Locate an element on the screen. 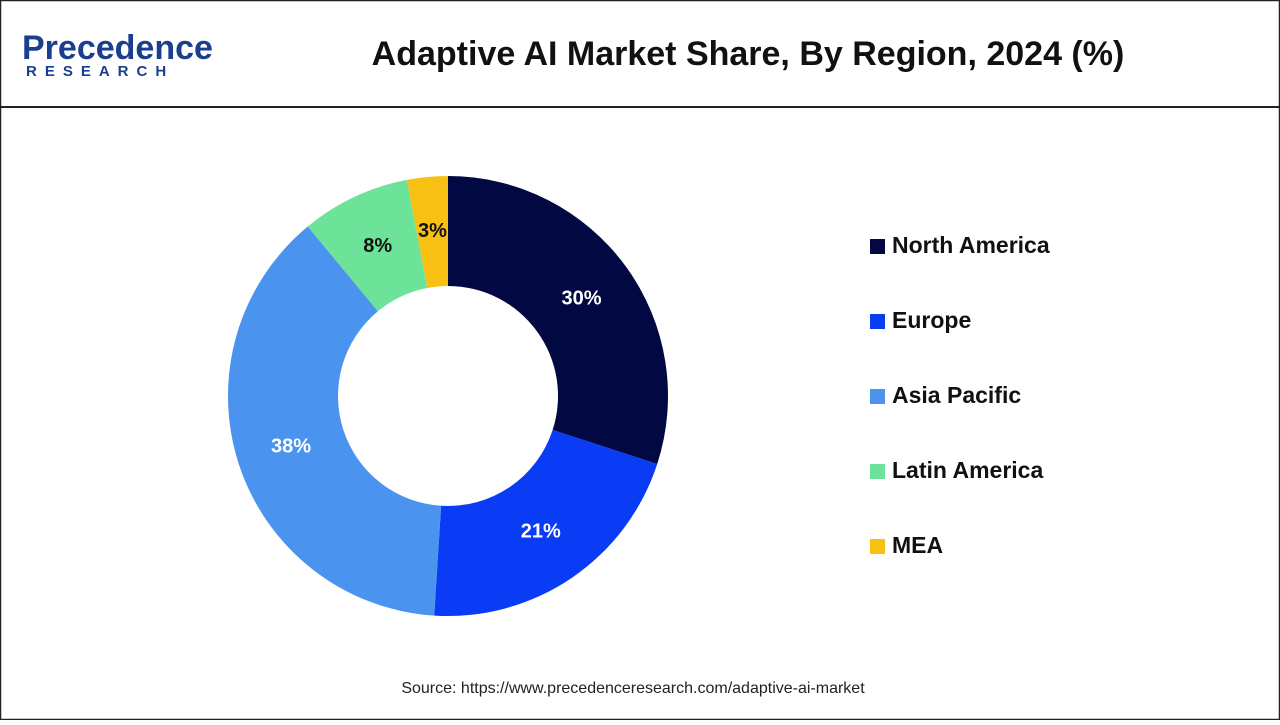  legend-label: Latin America is located at coordinates (967, 470).